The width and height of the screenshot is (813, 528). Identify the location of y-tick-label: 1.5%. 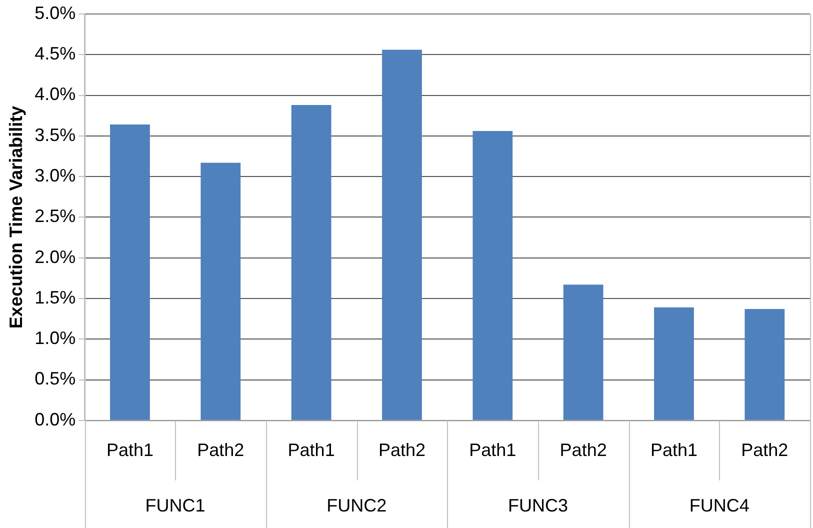
(55, 297).